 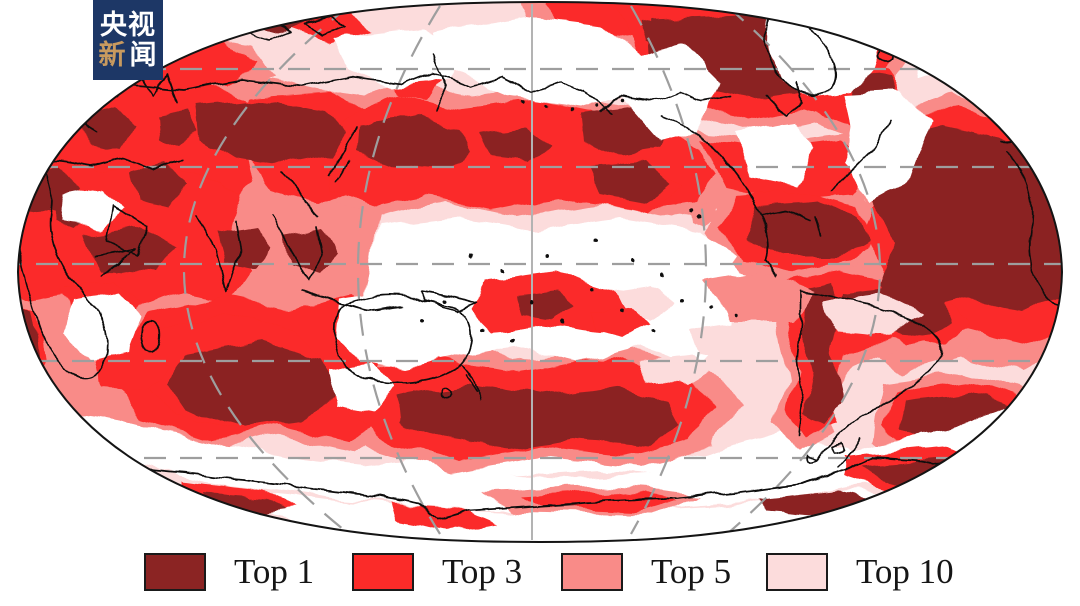 What do you see at coordinates (128, 24) in the screenshot?
I see `logo-line-1: 央视` at bounding box center [128, 24].